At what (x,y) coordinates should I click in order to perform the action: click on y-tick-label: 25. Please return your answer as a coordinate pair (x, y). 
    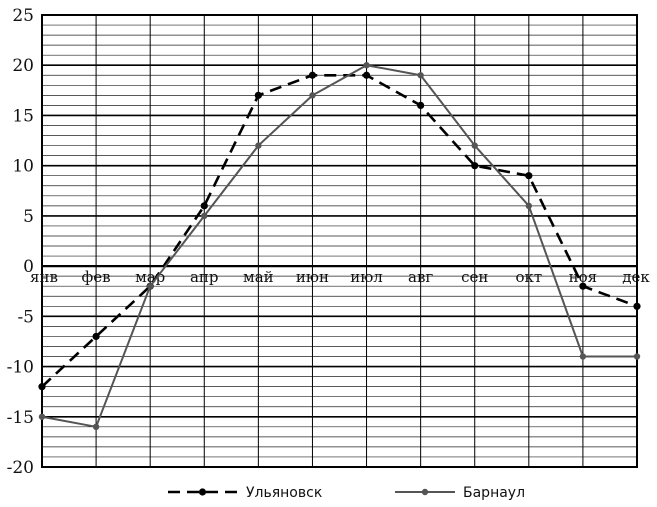
    Looking at the image, I should click on (23, 16).